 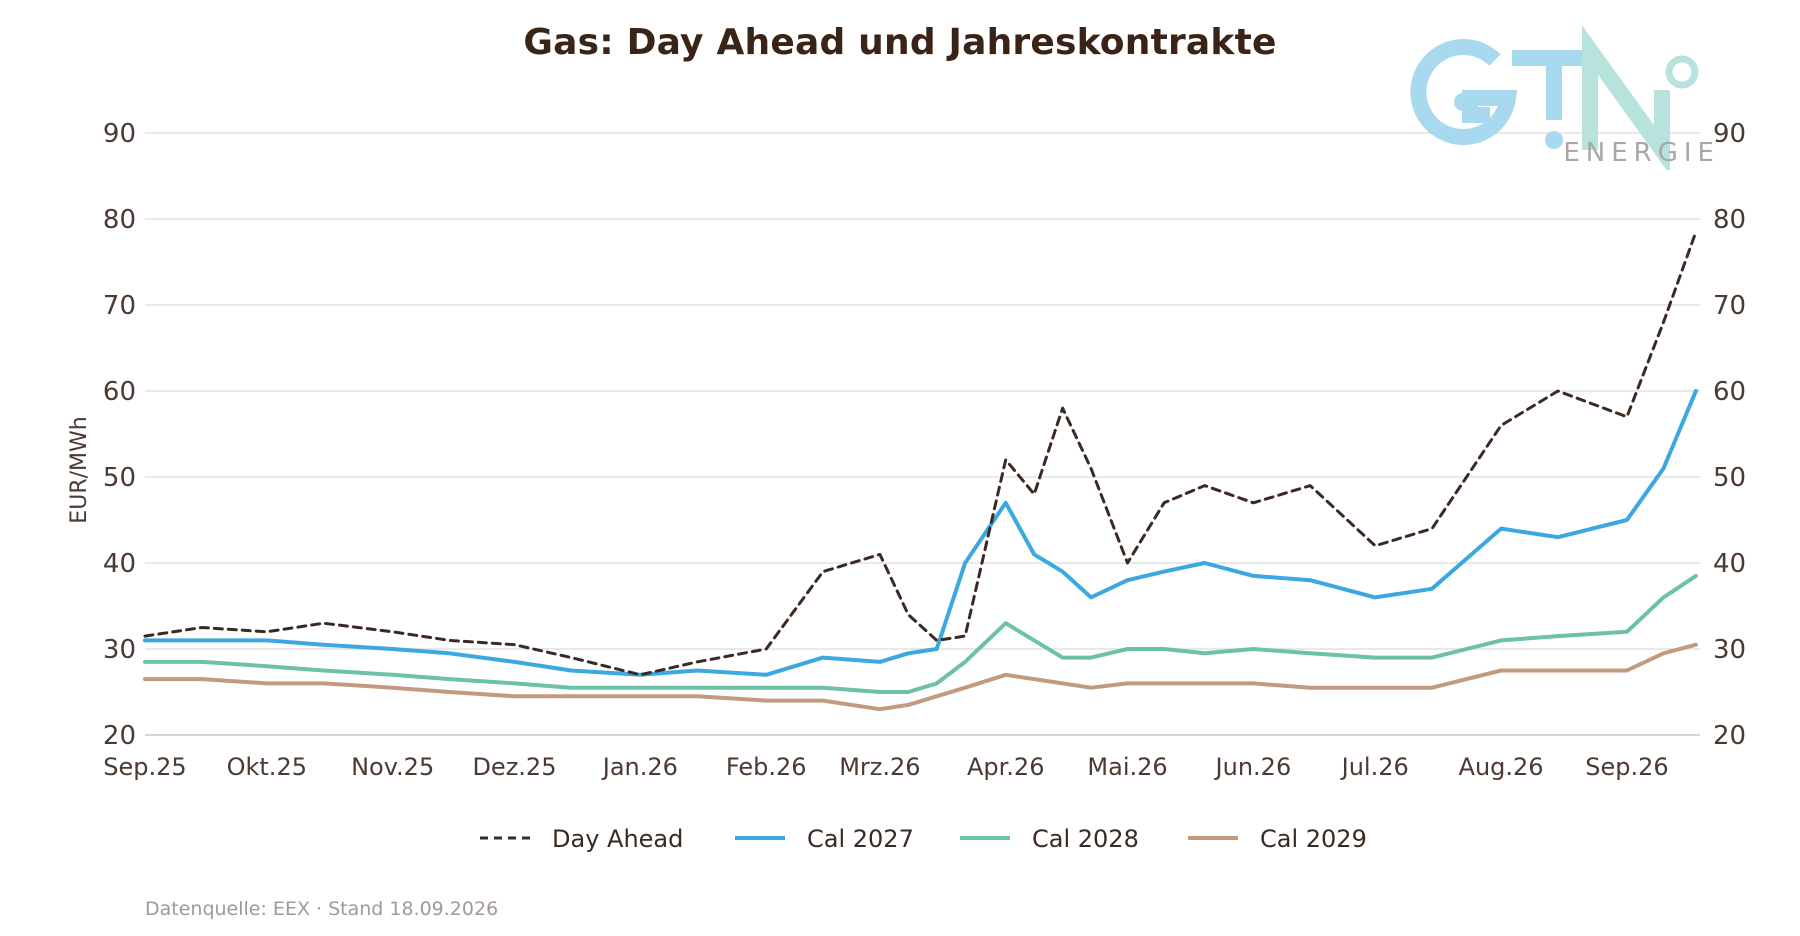 I want to click on y-axis-title: EUR/MWh, so click(x=79, y=469).